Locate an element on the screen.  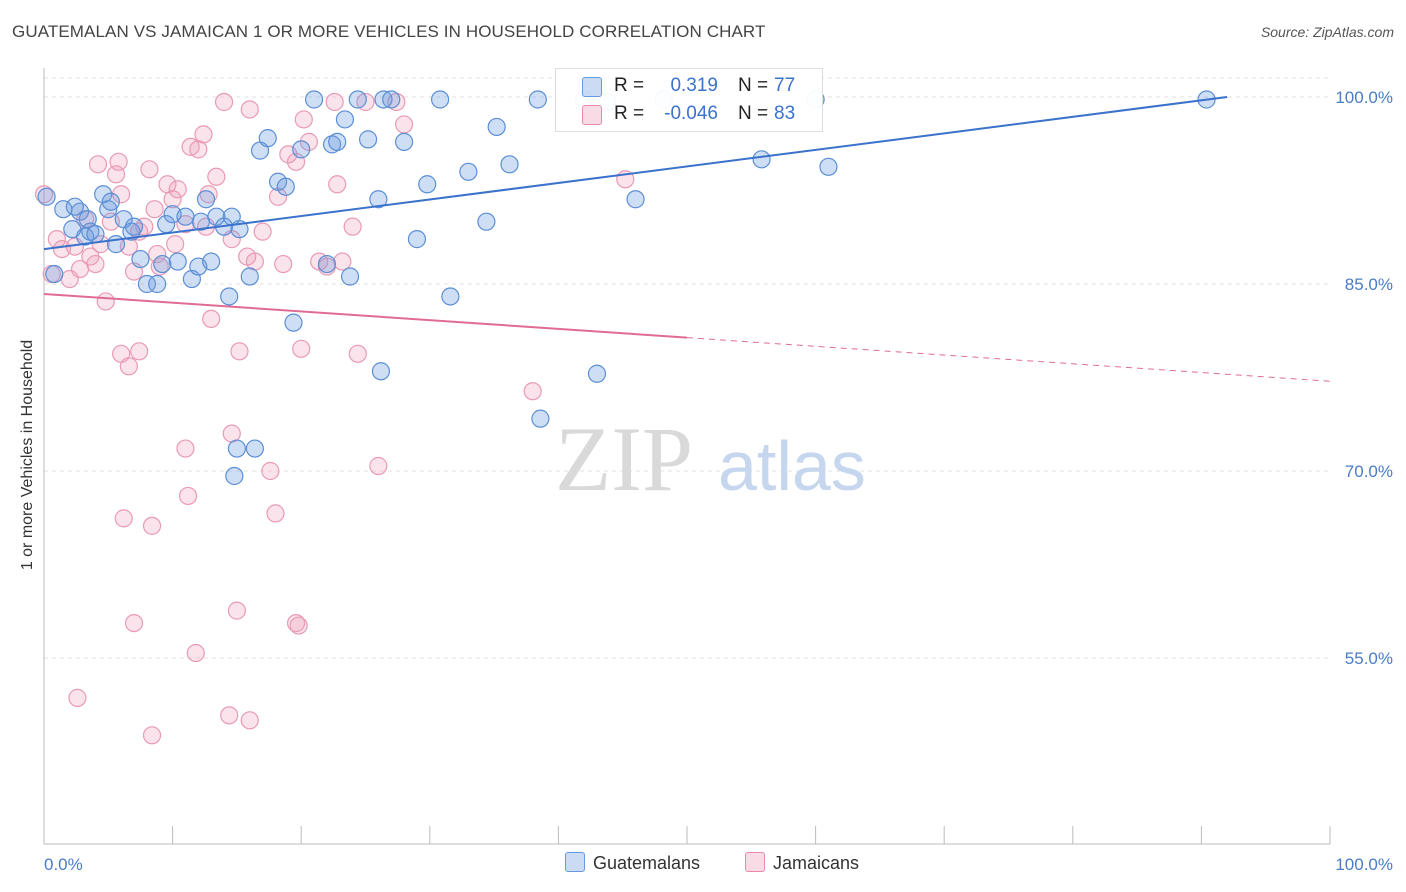
legend-r-label: R = is located at coordinates (629, 113).